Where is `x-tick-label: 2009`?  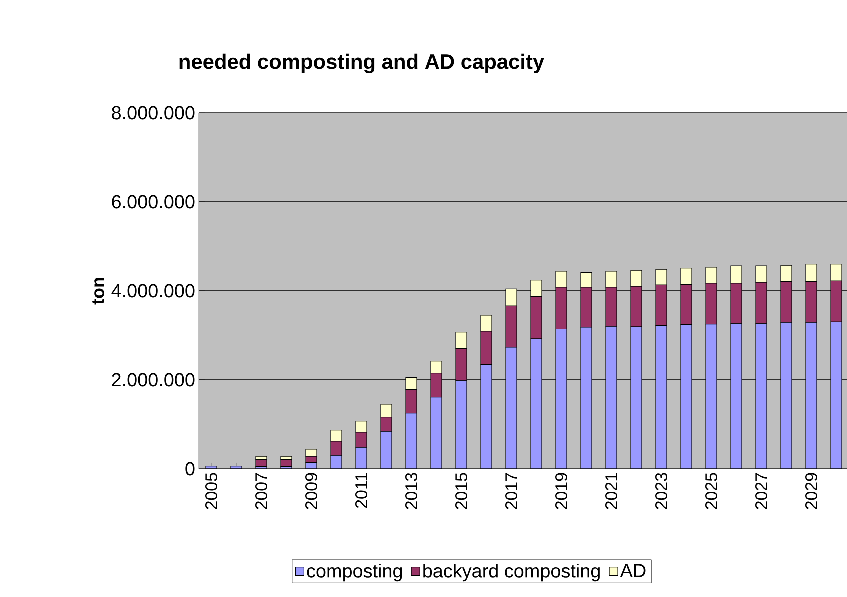
x-tick-label: 2009 is located at coordinates (312, 491).